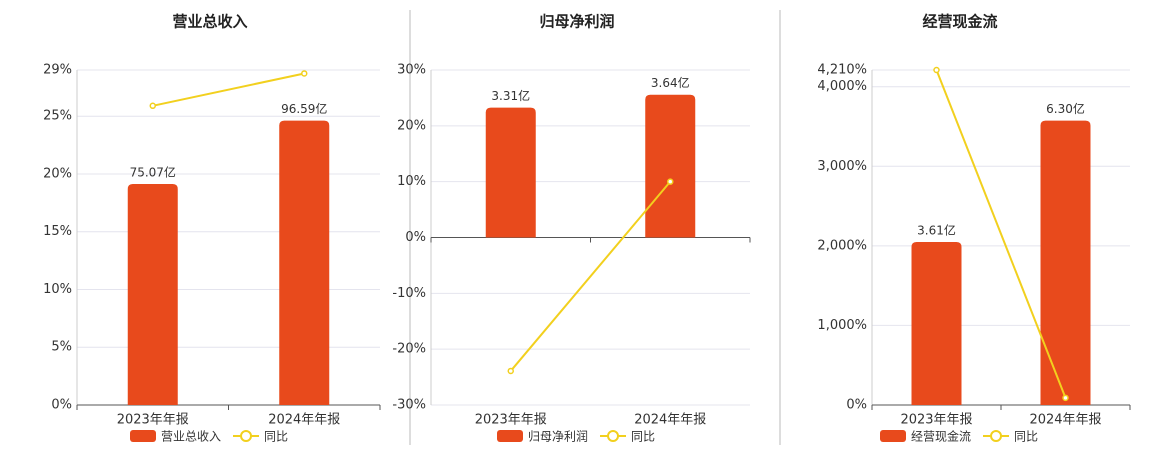 This screenshot has height=450, width=1160. I want to click on y-tick-label: 2,000%, so click(842, 245).